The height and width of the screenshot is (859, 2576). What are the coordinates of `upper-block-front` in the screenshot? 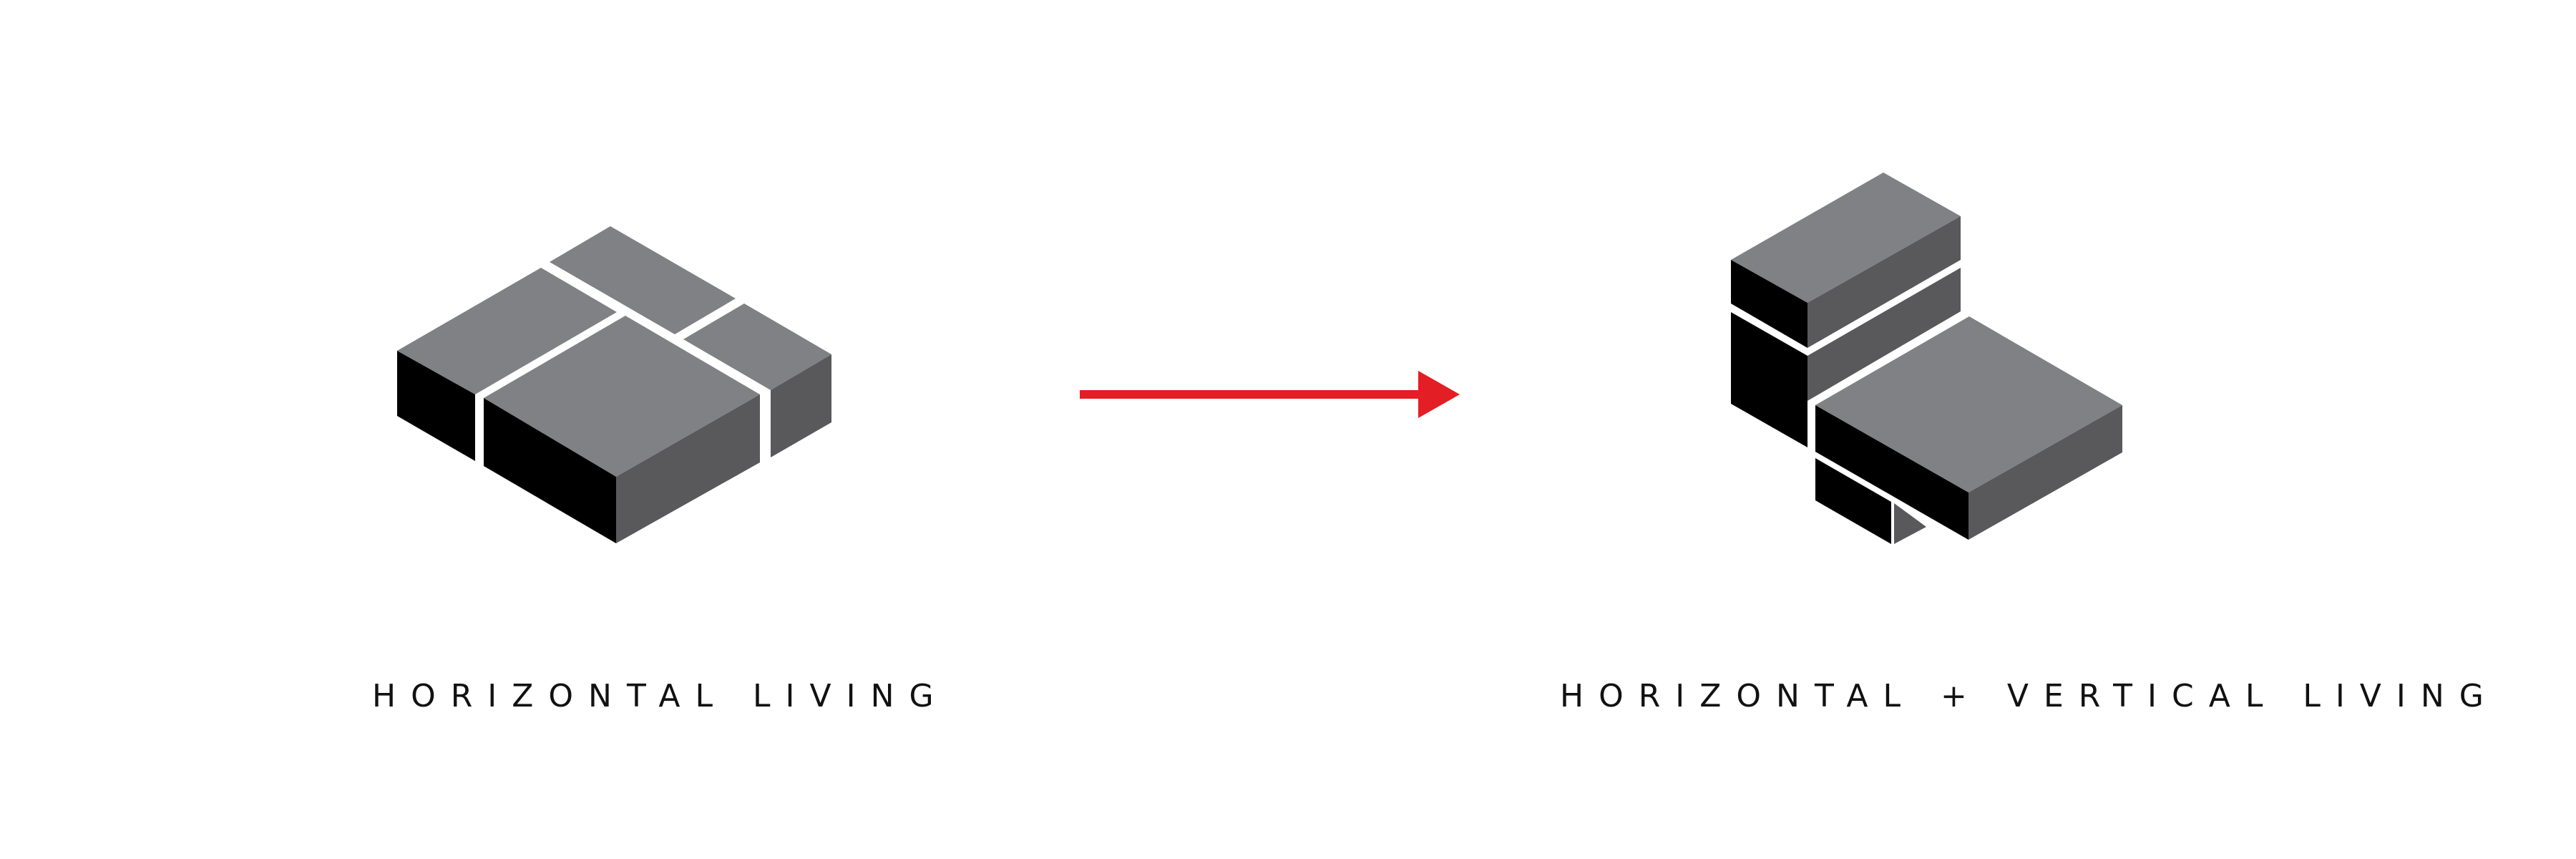 It's located at (1769, 304).